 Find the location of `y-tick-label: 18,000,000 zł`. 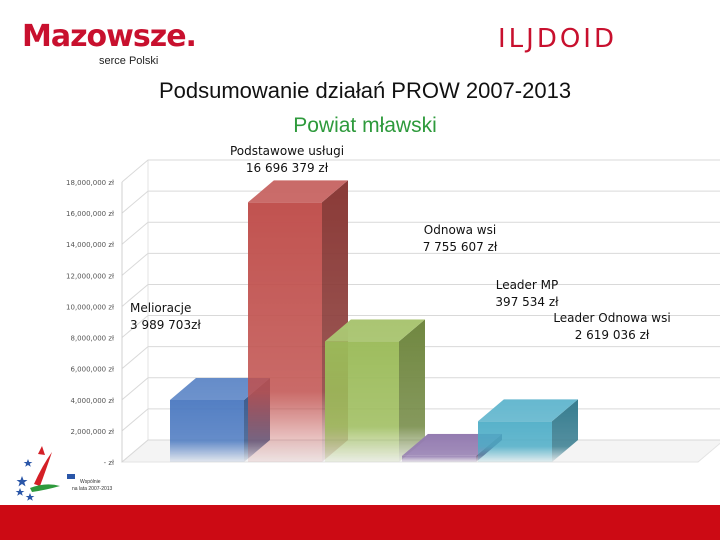

y-tick-label: 18,000,000 zł is located at coordinates (90, 183).